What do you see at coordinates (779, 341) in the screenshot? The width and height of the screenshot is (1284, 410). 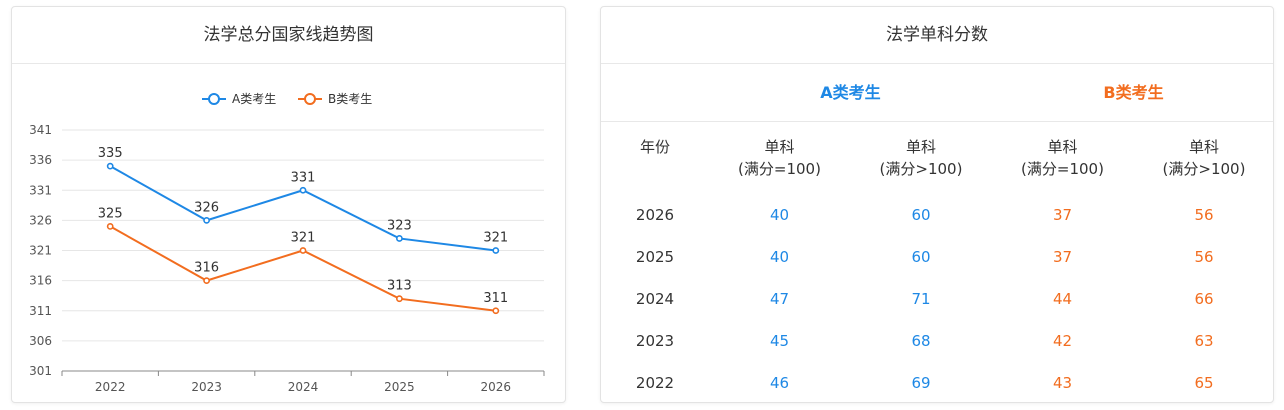 I see `a-single-100-cell: 45` at bounding box center [779, 341].